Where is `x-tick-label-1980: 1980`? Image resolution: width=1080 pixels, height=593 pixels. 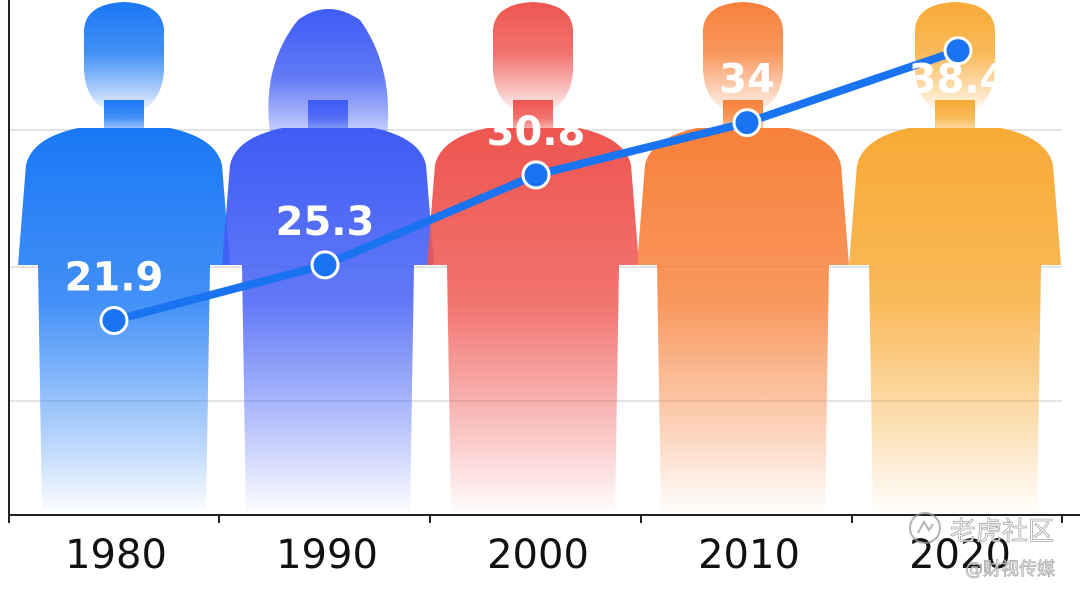
x-tick-label-1980: 1980 is located at coordinates (116, 555).